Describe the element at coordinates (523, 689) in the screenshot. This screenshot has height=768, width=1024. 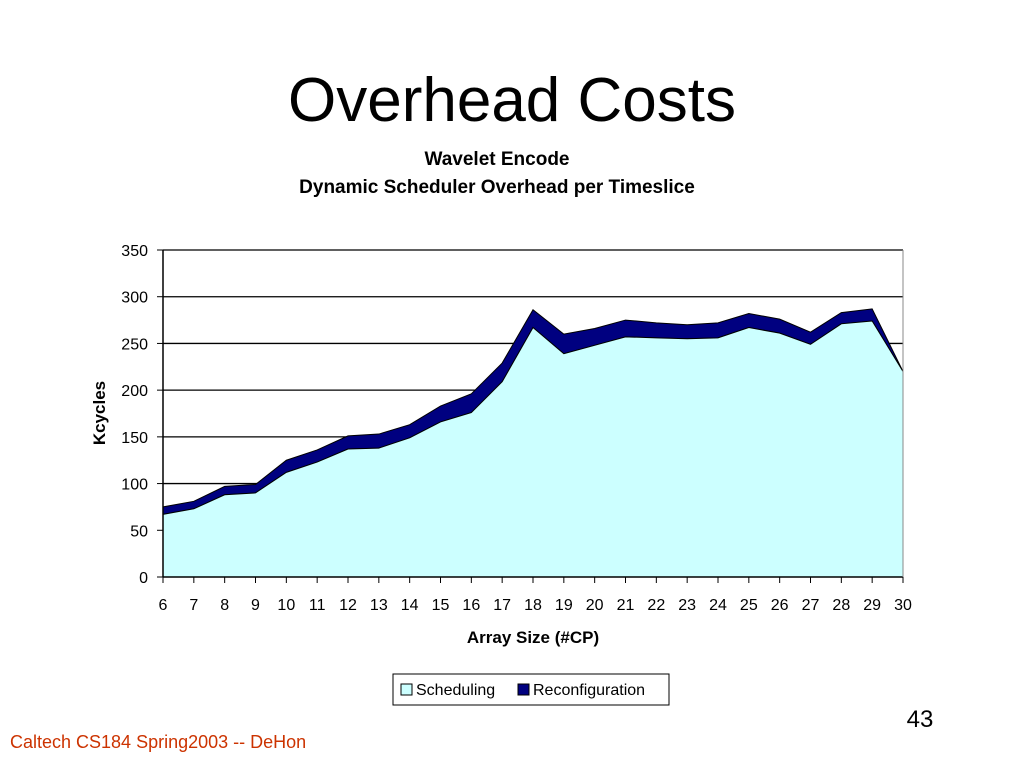
I see `legend-swatch-reconfiguration` at that location.